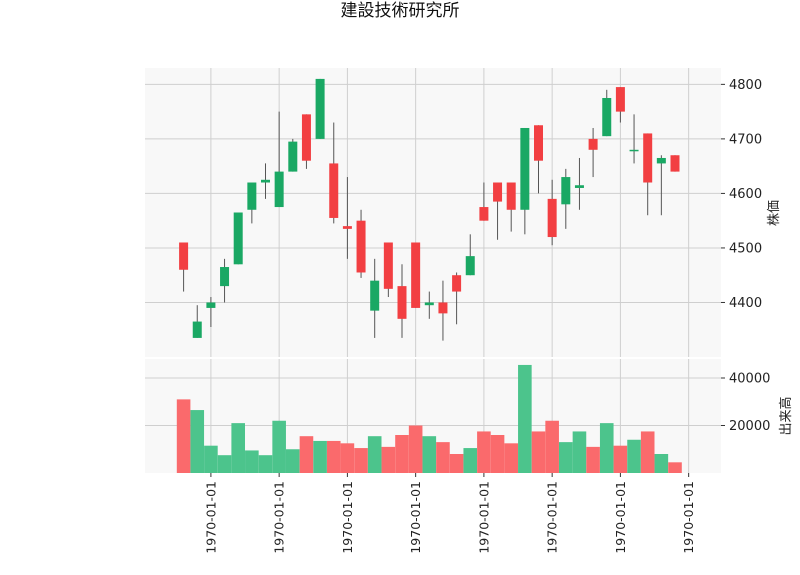 Image resolution: width=800 pixels, height=575 pixels. What do you see at coordinates (745, 85) in the screenshot?
I see `price-tick-label: 4800` at bounding box center [745, 85].